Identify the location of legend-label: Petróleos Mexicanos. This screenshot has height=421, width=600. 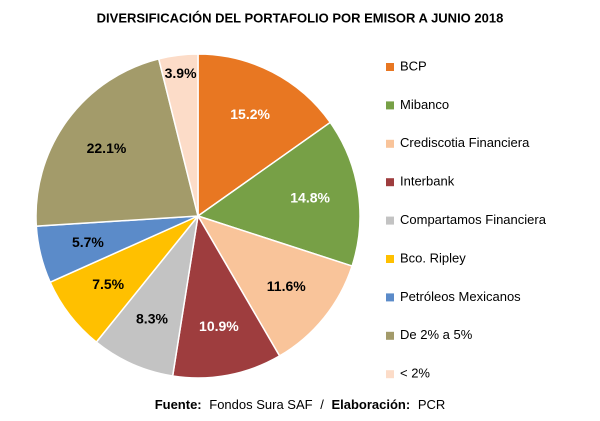
(460, 296).